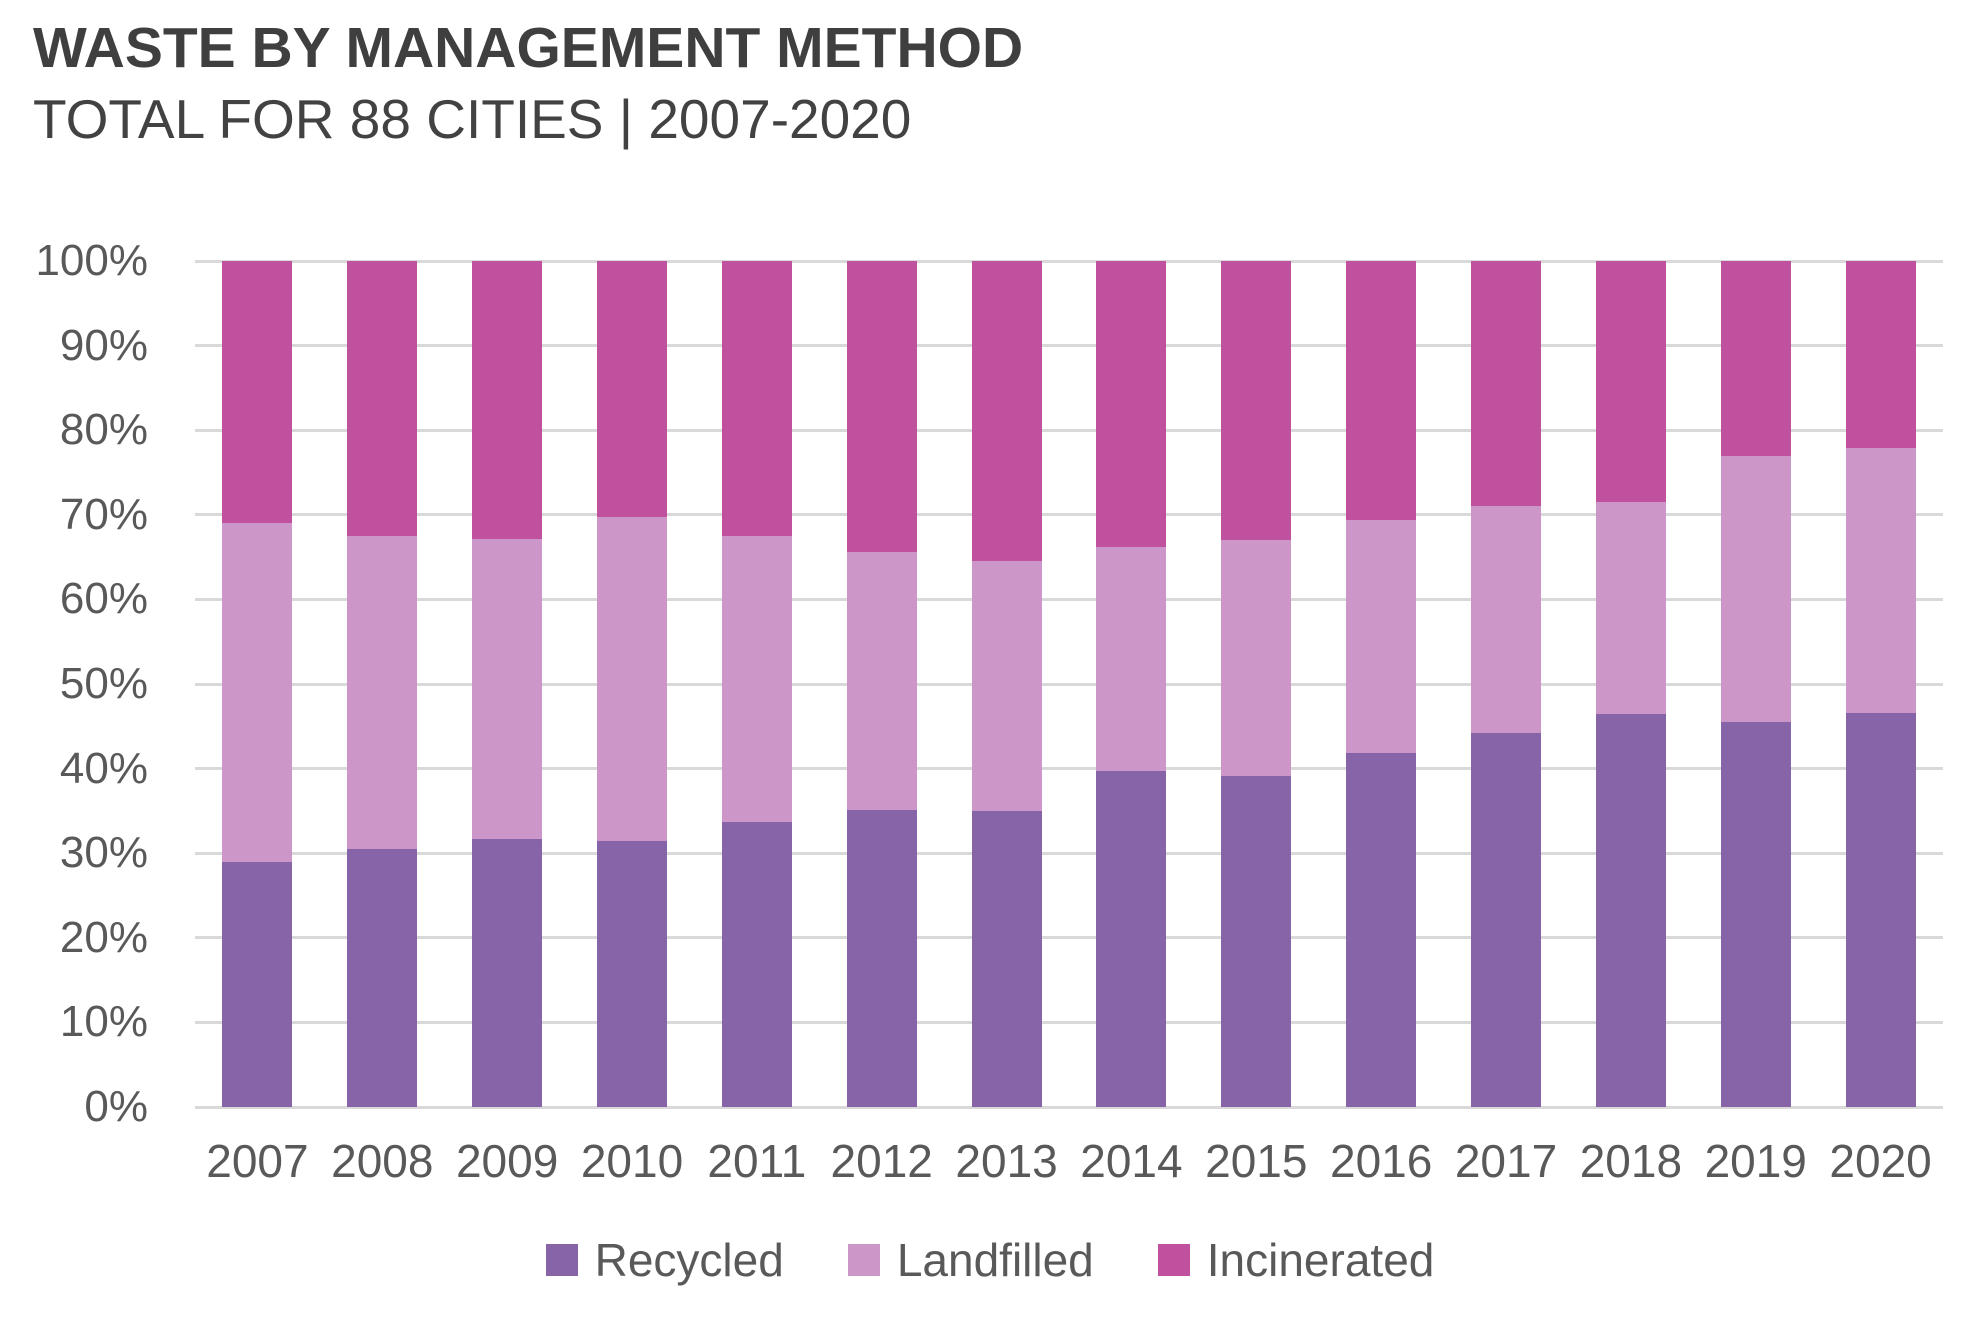  Describe the element at coordinates (103, 599) in the screenshot. I see `y-axis-label-60pct: 60%` at that location.